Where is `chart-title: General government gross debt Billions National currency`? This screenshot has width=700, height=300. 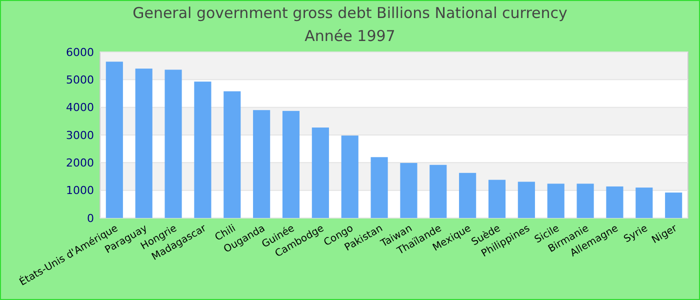 chart-title: General government gross debt Billions National currency is located at coordinates (350, 13).